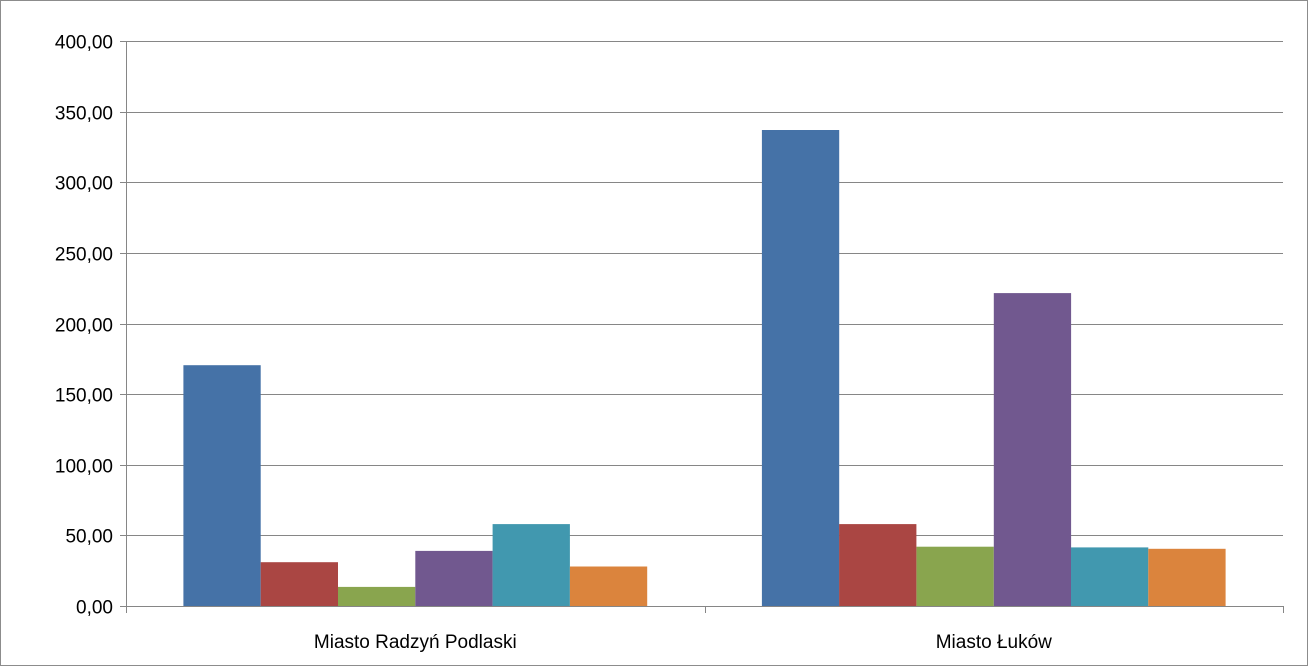 This screenshot has height=666, width=1308. What do you see at coordinates (84, 43) in the screenshot?
I see `y-axis-tick-label: 400,00` at bounding box center [84, 43].